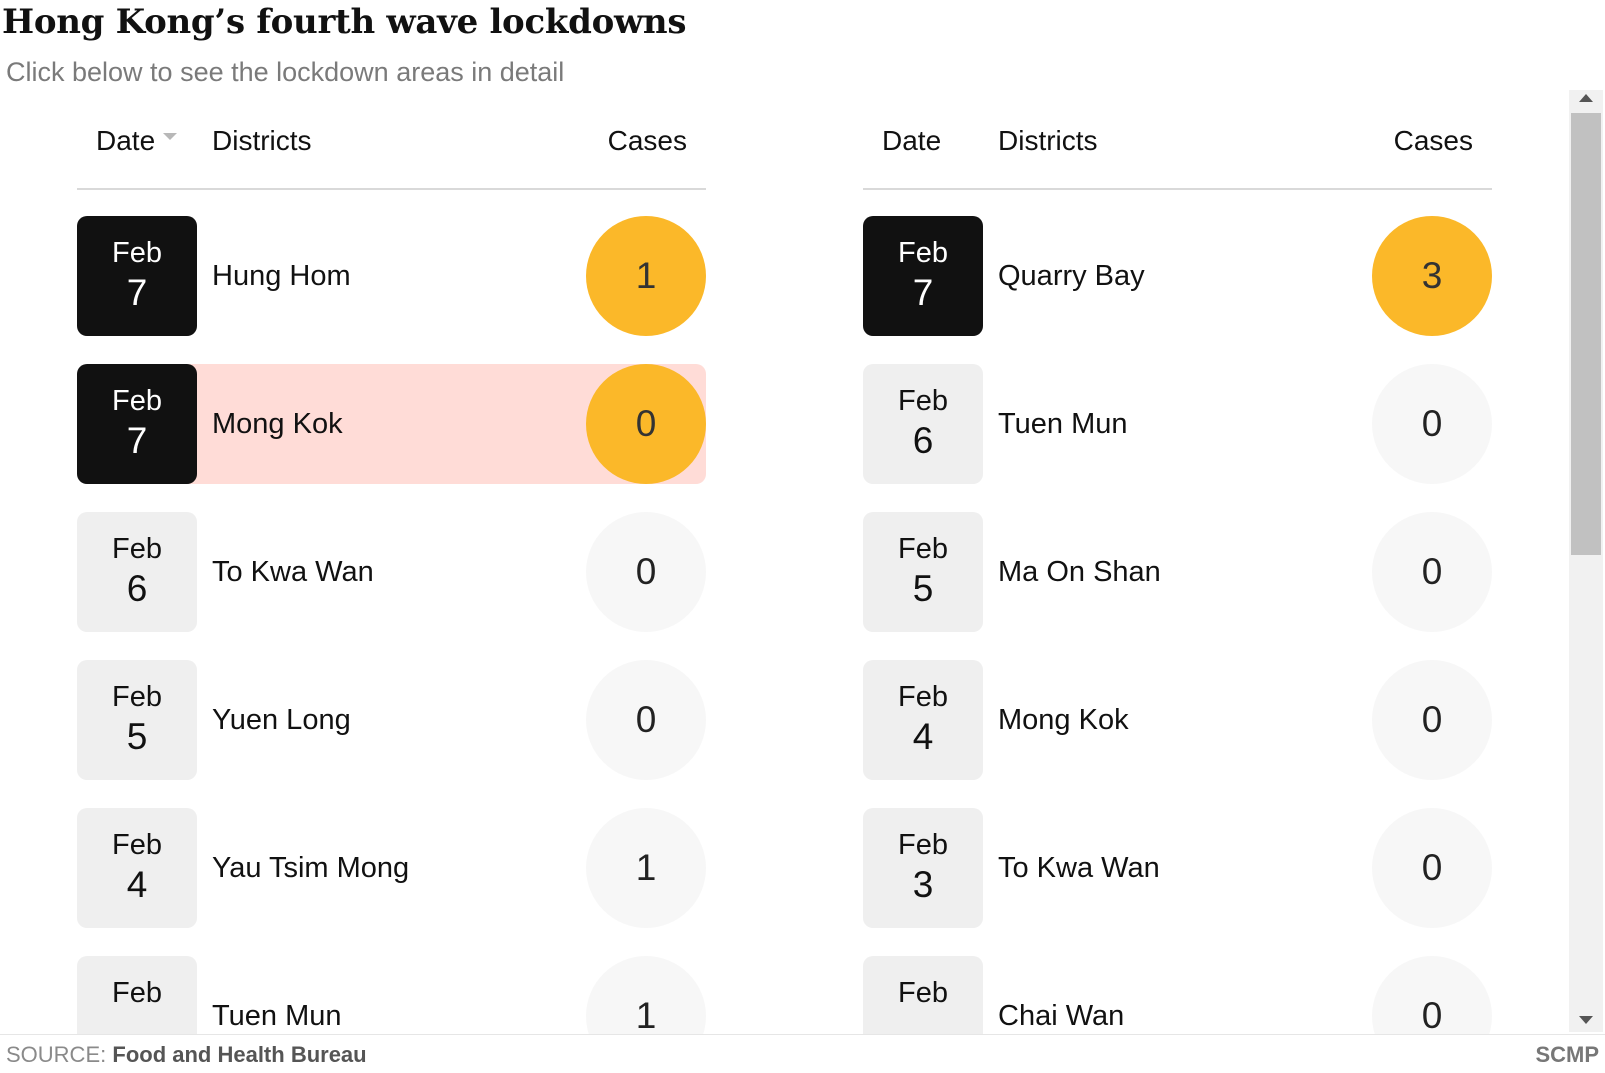 Image resolution: width=1605 pixels, height=1073 pixels. What do you see at coordinates (391, 424) in the screenshot?
I see `table-row-selected: Feb 7 Mong Kok 0` at bounding box center [391, 424].